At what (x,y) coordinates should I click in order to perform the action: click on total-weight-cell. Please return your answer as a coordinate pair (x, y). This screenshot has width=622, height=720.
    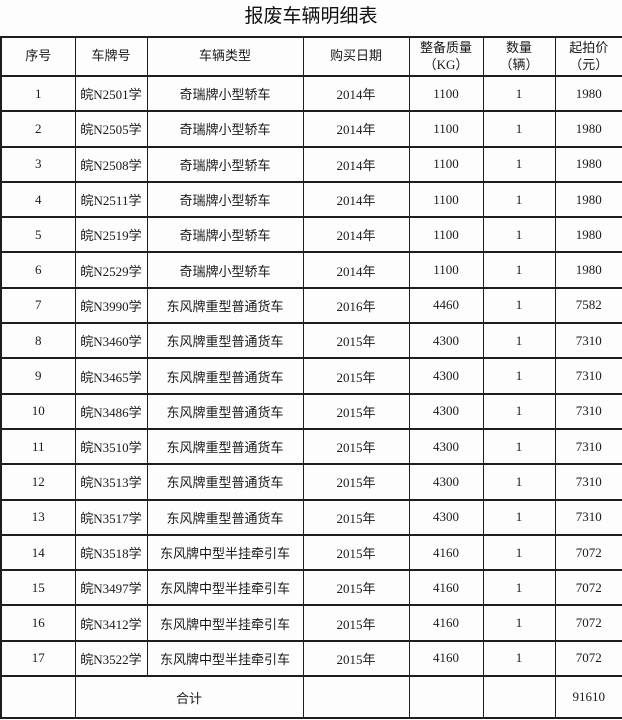
    Looking at the image, I should click on (446, 697).